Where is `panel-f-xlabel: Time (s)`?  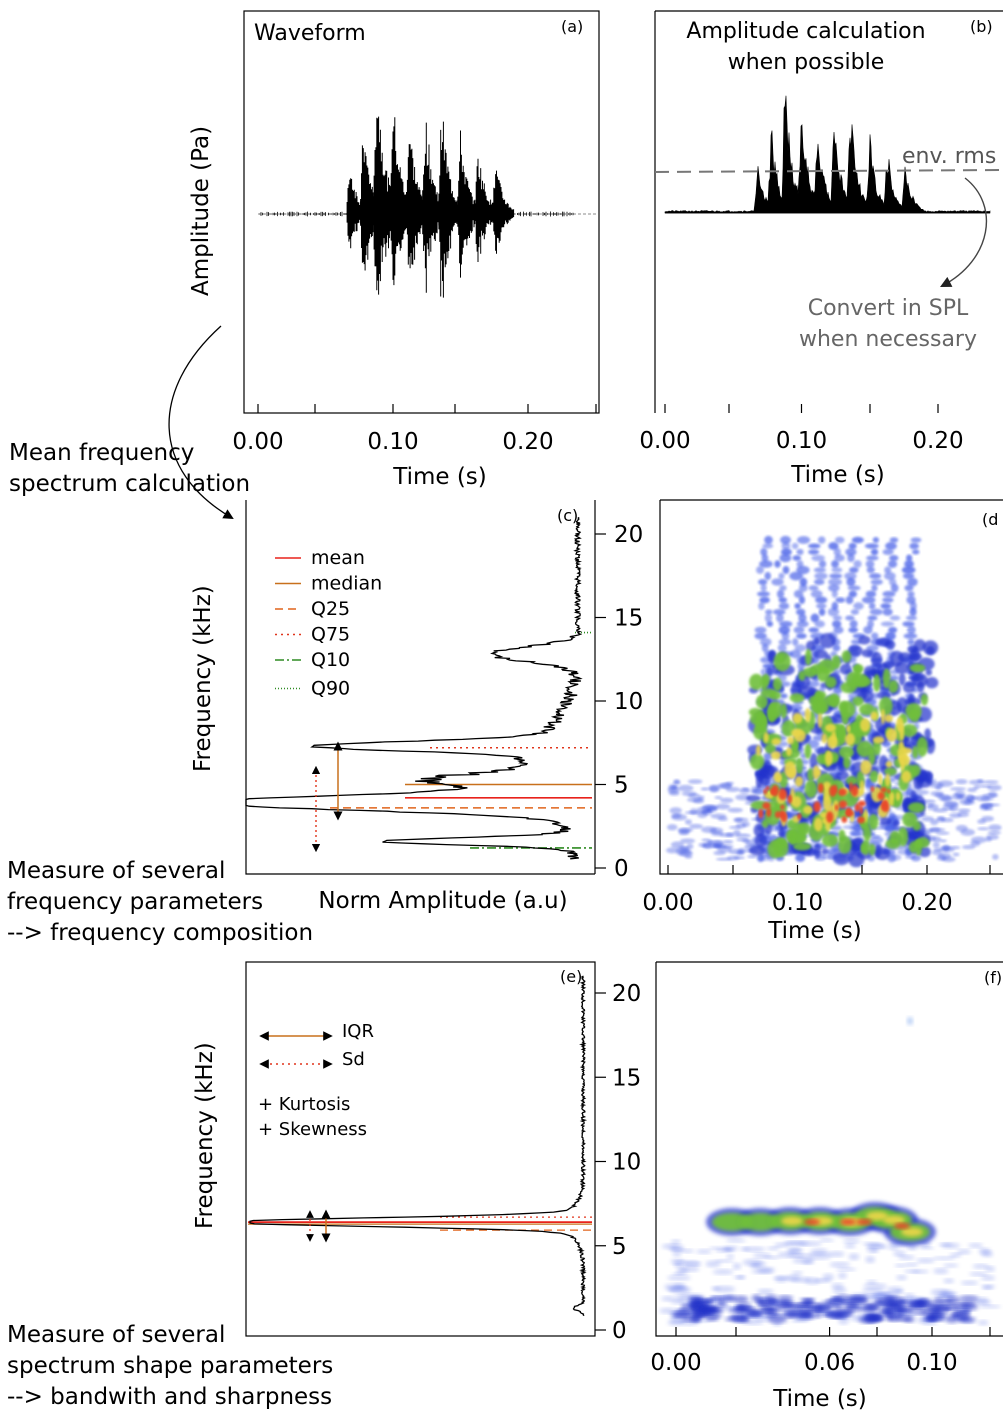 panel-f-xlabel: Time (s) is located at coordinates (819, 1398).